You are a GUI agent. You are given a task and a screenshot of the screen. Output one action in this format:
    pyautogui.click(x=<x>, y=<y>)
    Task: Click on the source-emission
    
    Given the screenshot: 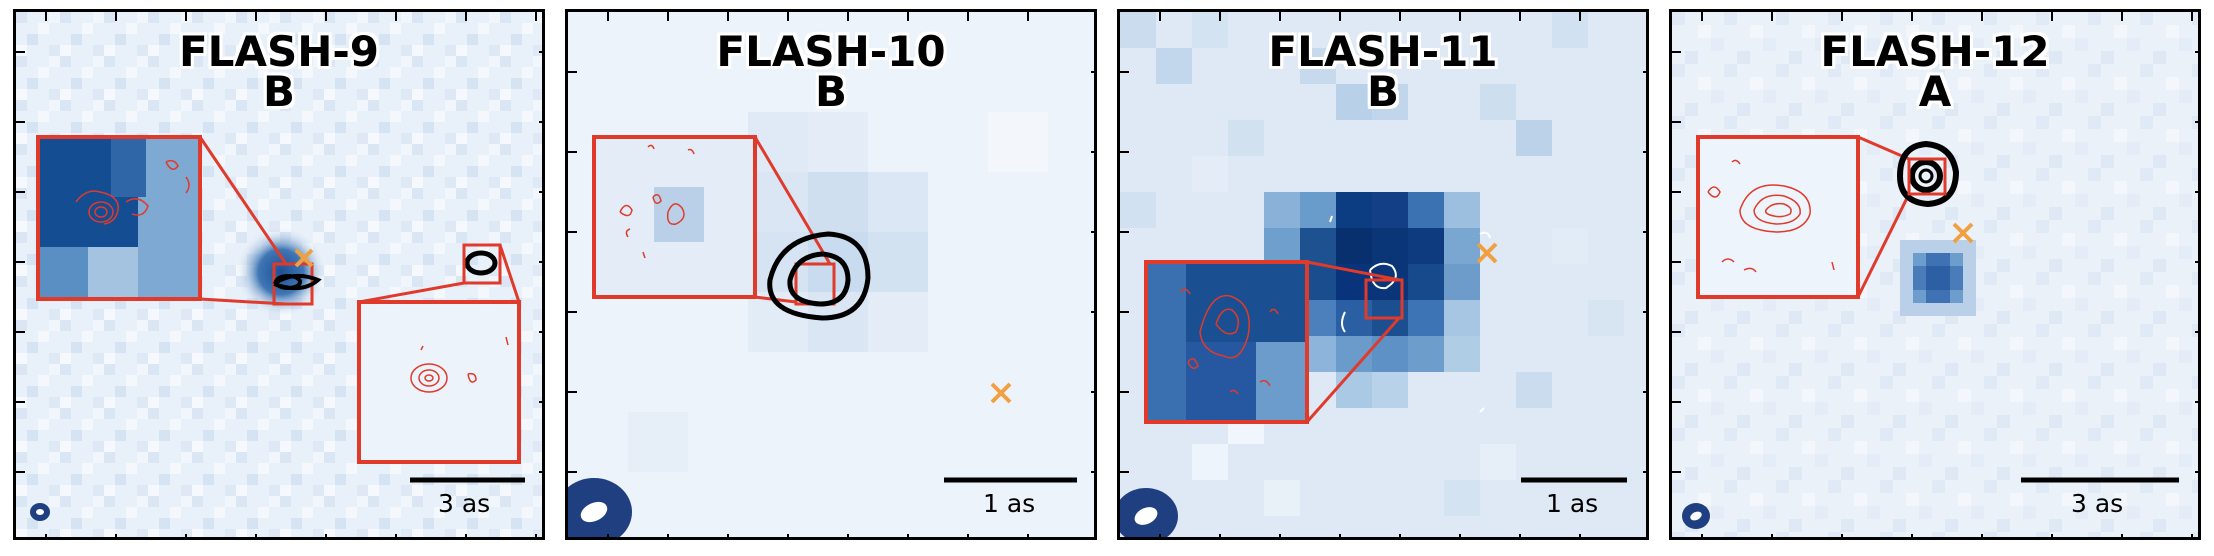 What is the action you would take?
    pyautogui.click(x=1938, y=278)
    